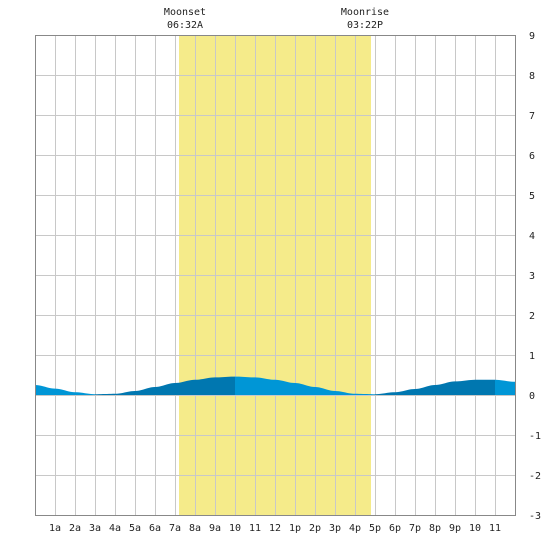  I want to click on x-tick-label: 8a, so click(195, 528).